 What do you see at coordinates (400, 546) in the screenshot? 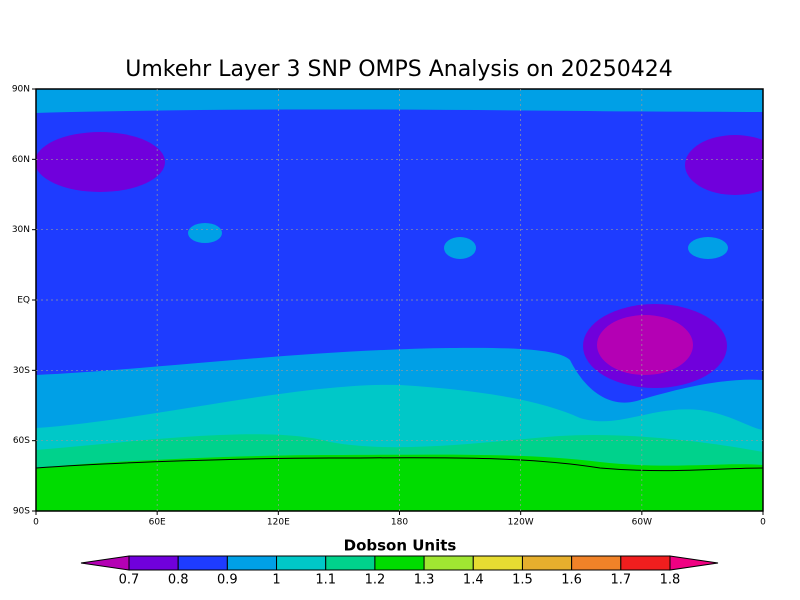
I see `colorbar-title: Dobson Units` at bounding box center [400, 546].